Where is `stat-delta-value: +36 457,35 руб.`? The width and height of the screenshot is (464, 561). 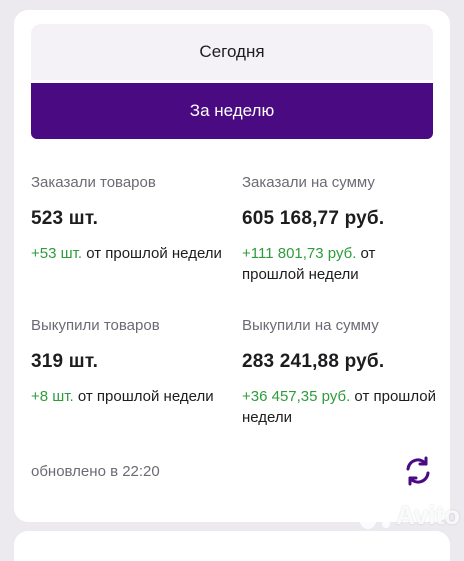 stat-delta-value: +36 457,35 руб. is located at coordinates (296, 396).